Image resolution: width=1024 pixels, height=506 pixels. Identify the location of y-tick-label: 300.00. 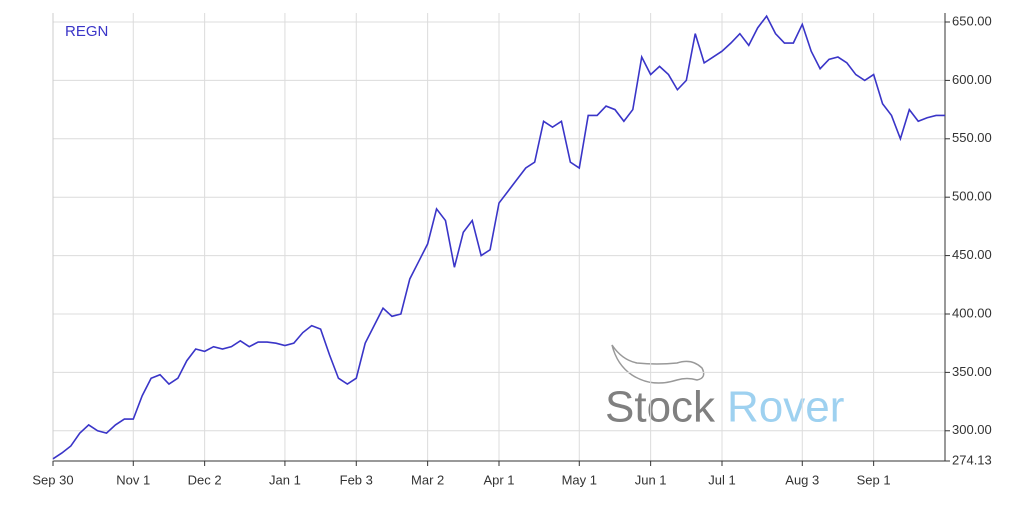
(972, 429).